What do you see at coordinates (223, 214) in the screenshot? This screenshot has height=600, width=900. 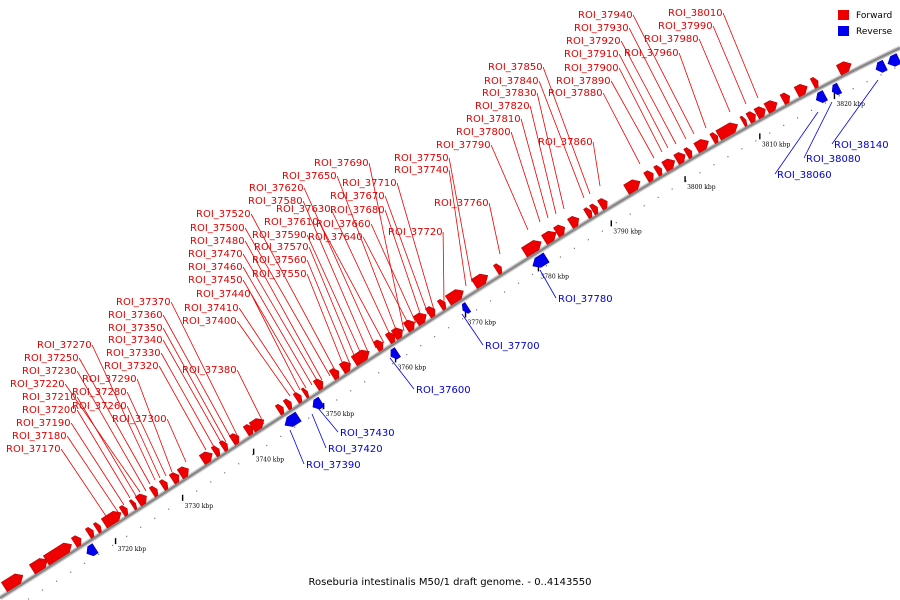 I see `forward-gene-label: ROI_37520` at bounding box center [223, 214].